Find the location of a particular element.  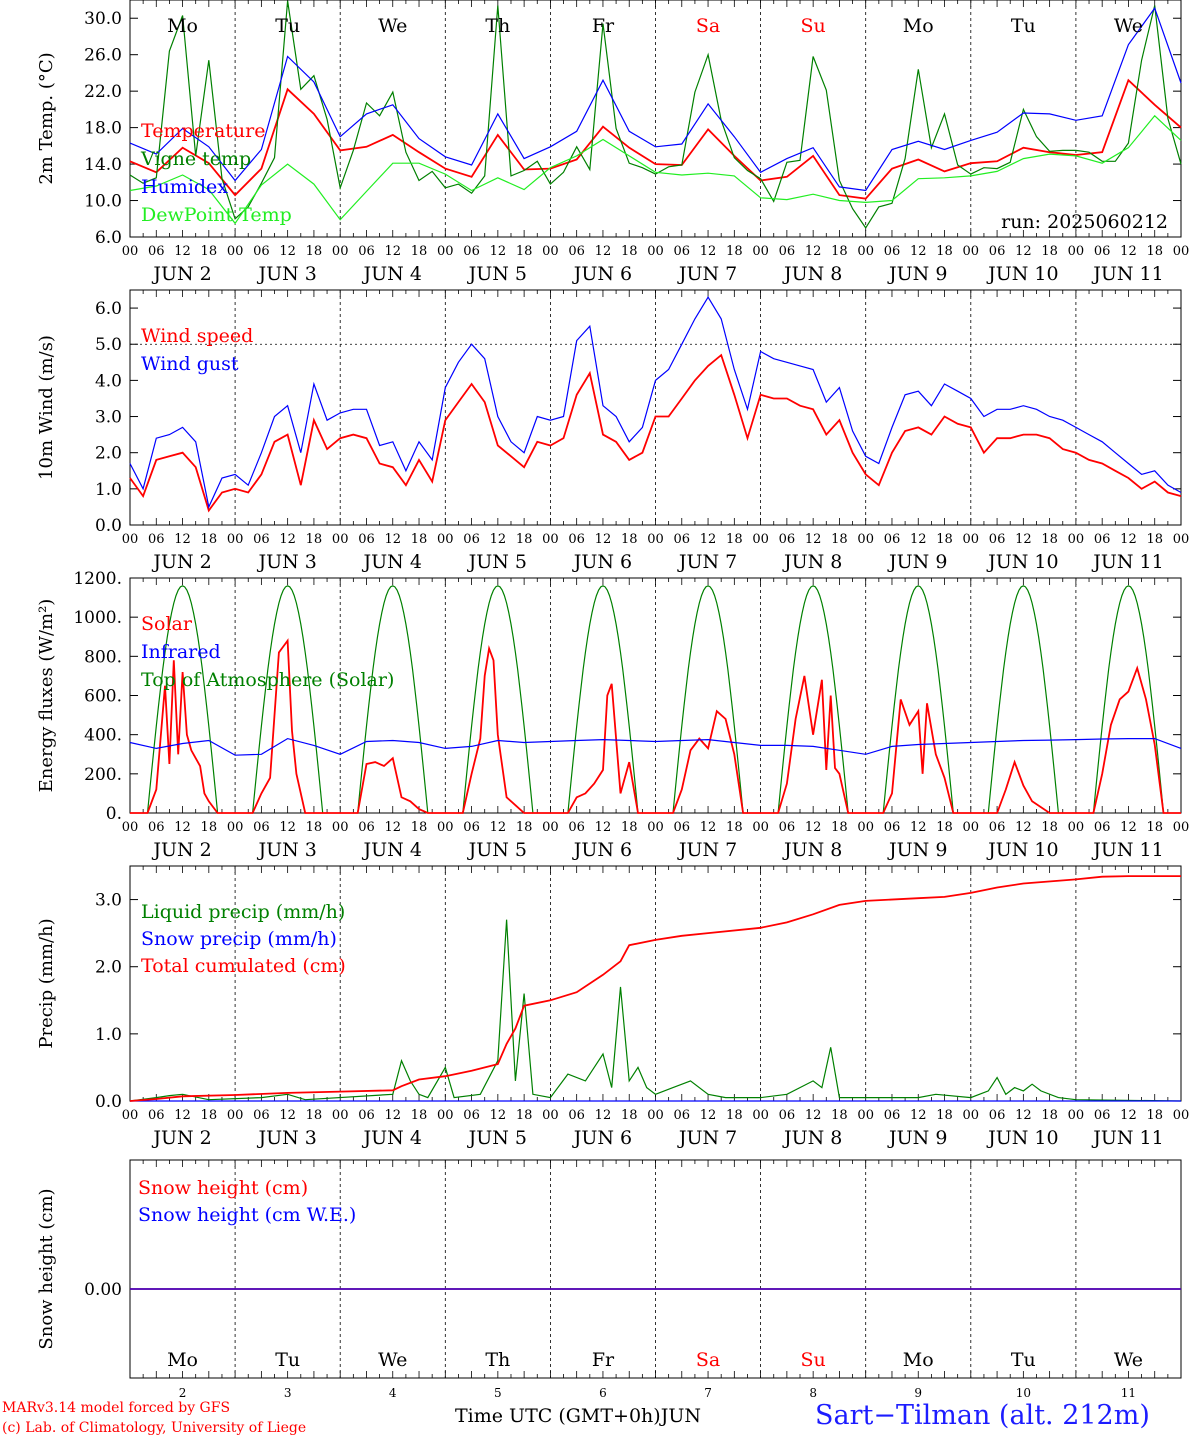

weekday-label: Su is located at coordinates (813, 26).